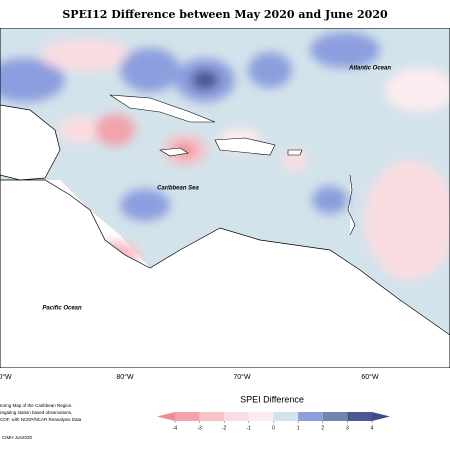 This screenshot has height=450, width=450. I want to click on longitude-label: 80°W, so click(125, 377).